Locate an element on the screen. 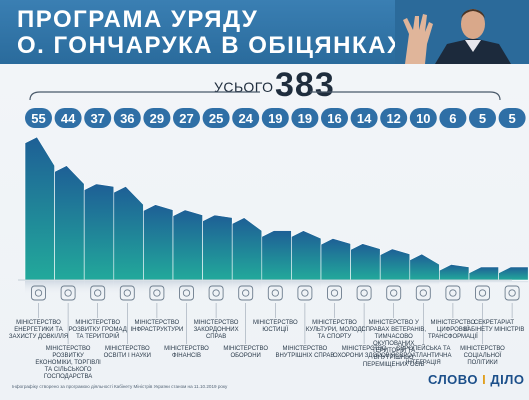 This screenshot has height=400, width=529. banknotes-icon is located at coordinates (186, 293).